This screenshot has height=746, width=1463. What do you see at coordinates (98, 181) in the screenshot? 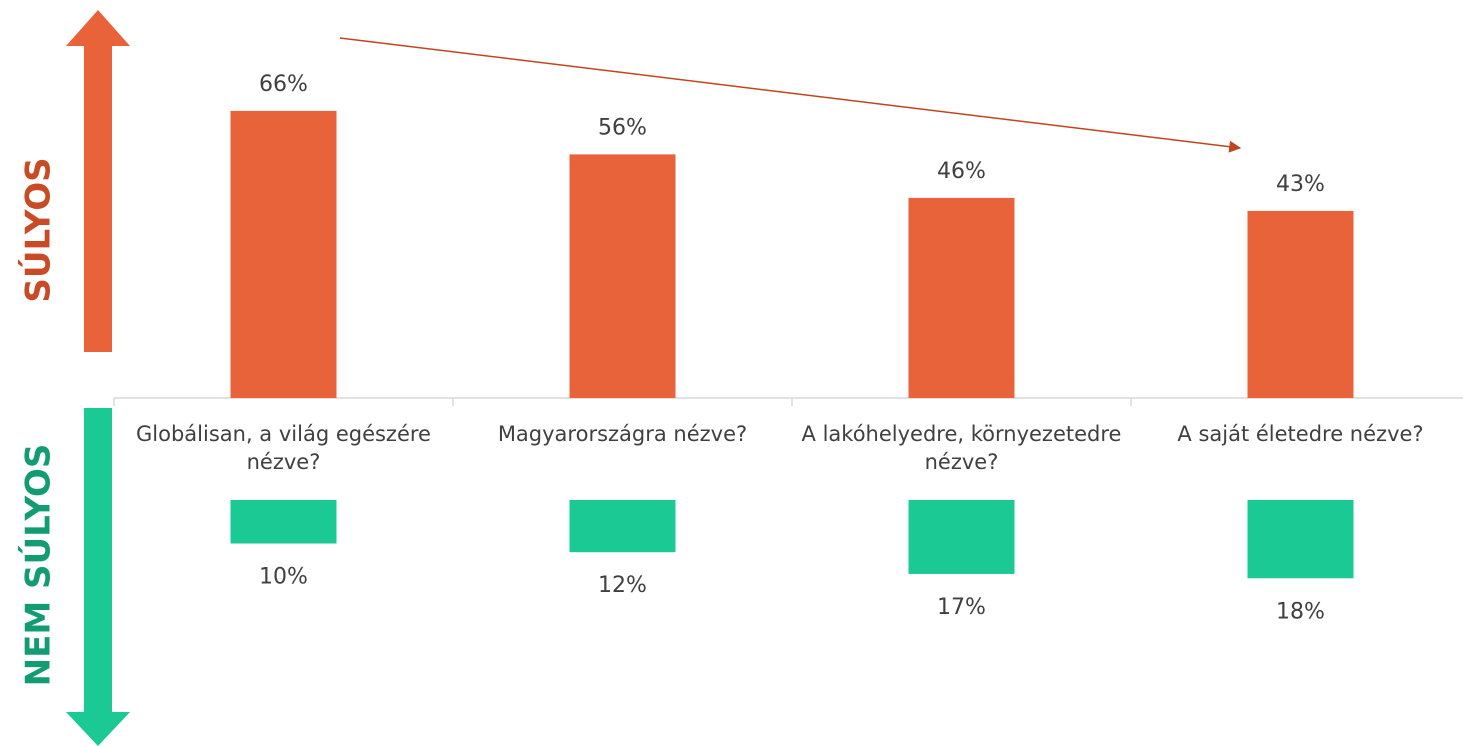
I see `up-arrow` at bounding box center [98, 181].